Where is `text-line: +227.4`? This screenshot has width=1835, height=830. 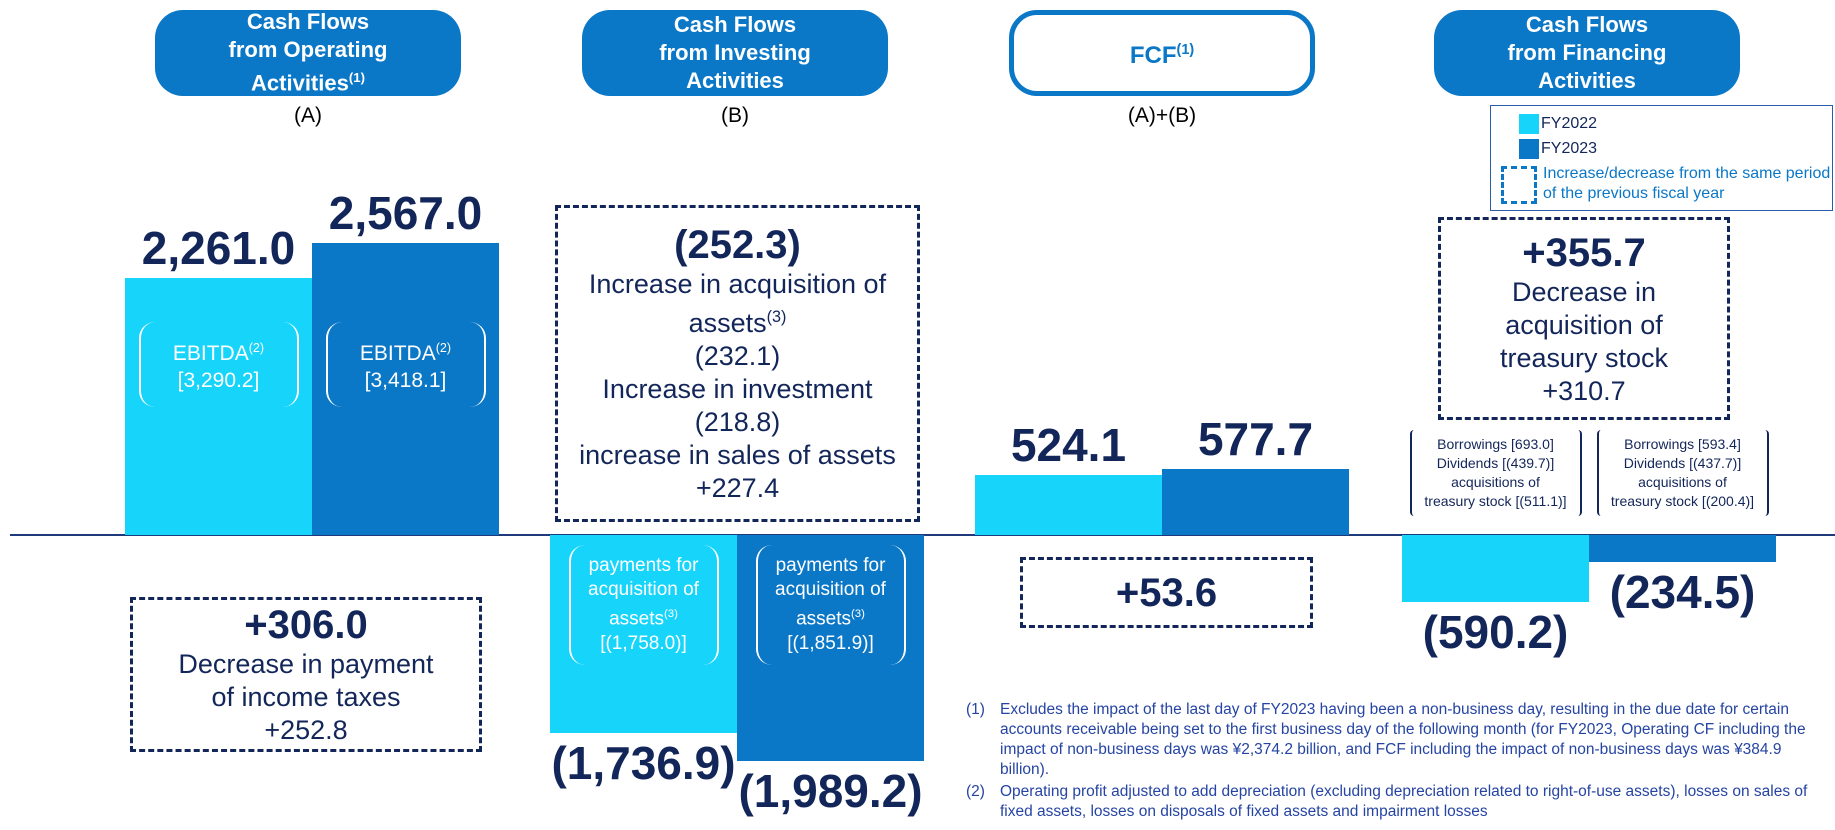
text-line: +227.4 is located at coordinates (737, 488).